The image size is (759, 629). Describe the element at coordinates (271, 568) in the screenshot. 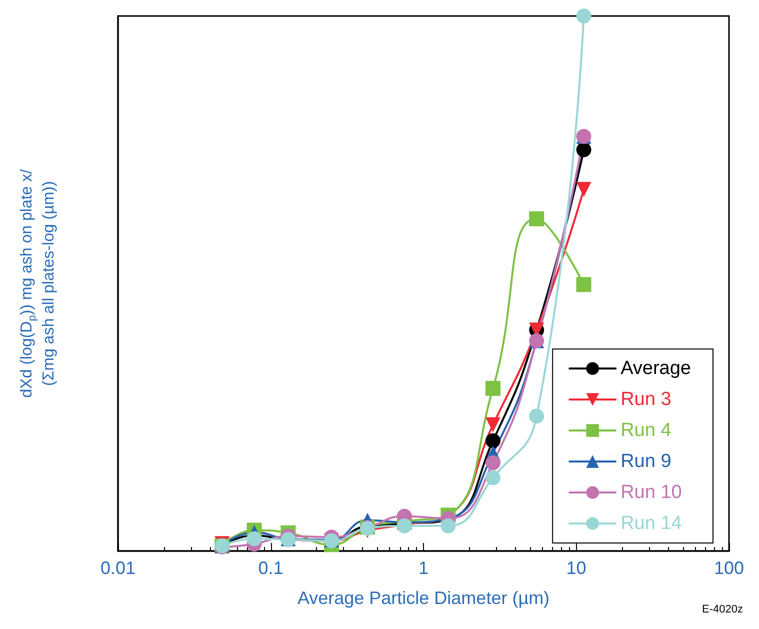

I see `x-tick-label: 0.1` at that location.